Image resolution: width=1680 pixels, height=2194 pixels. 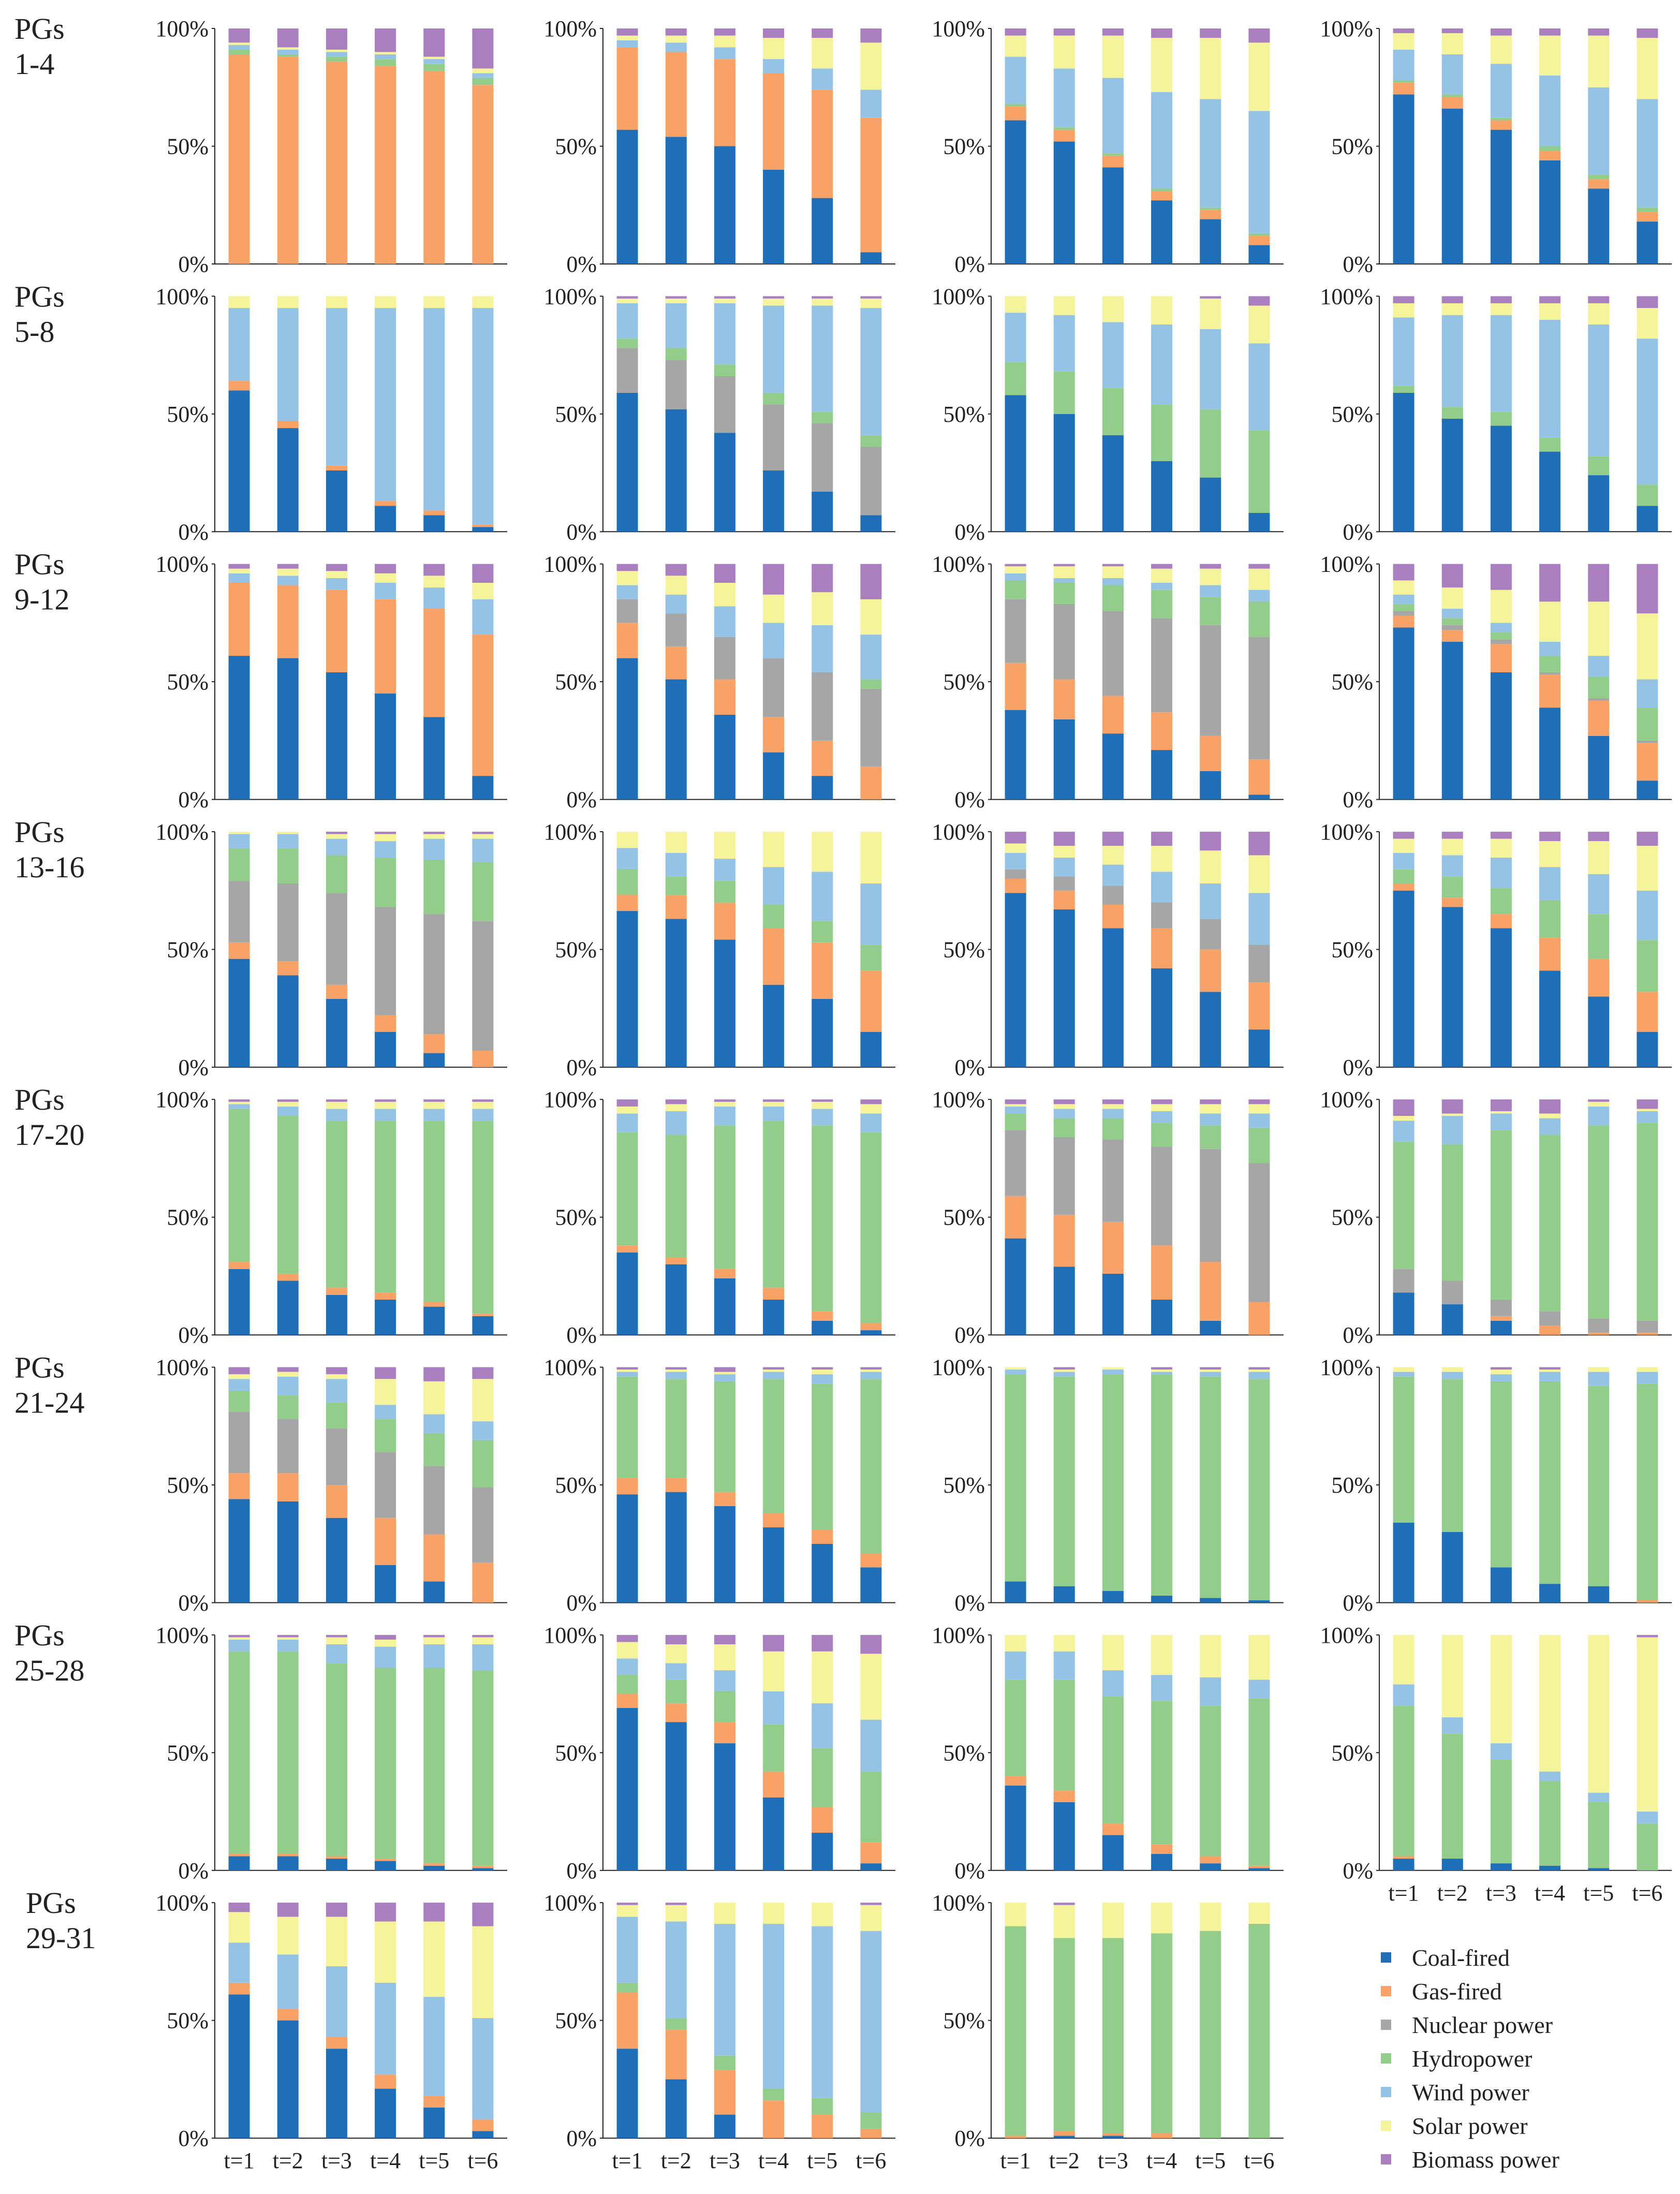 What do you see at coordinates (1113, 1853) in the screenshot?
I see `panel-pg-27-bar-t=3-coal-fired` at bounding box center [1113, 1853].